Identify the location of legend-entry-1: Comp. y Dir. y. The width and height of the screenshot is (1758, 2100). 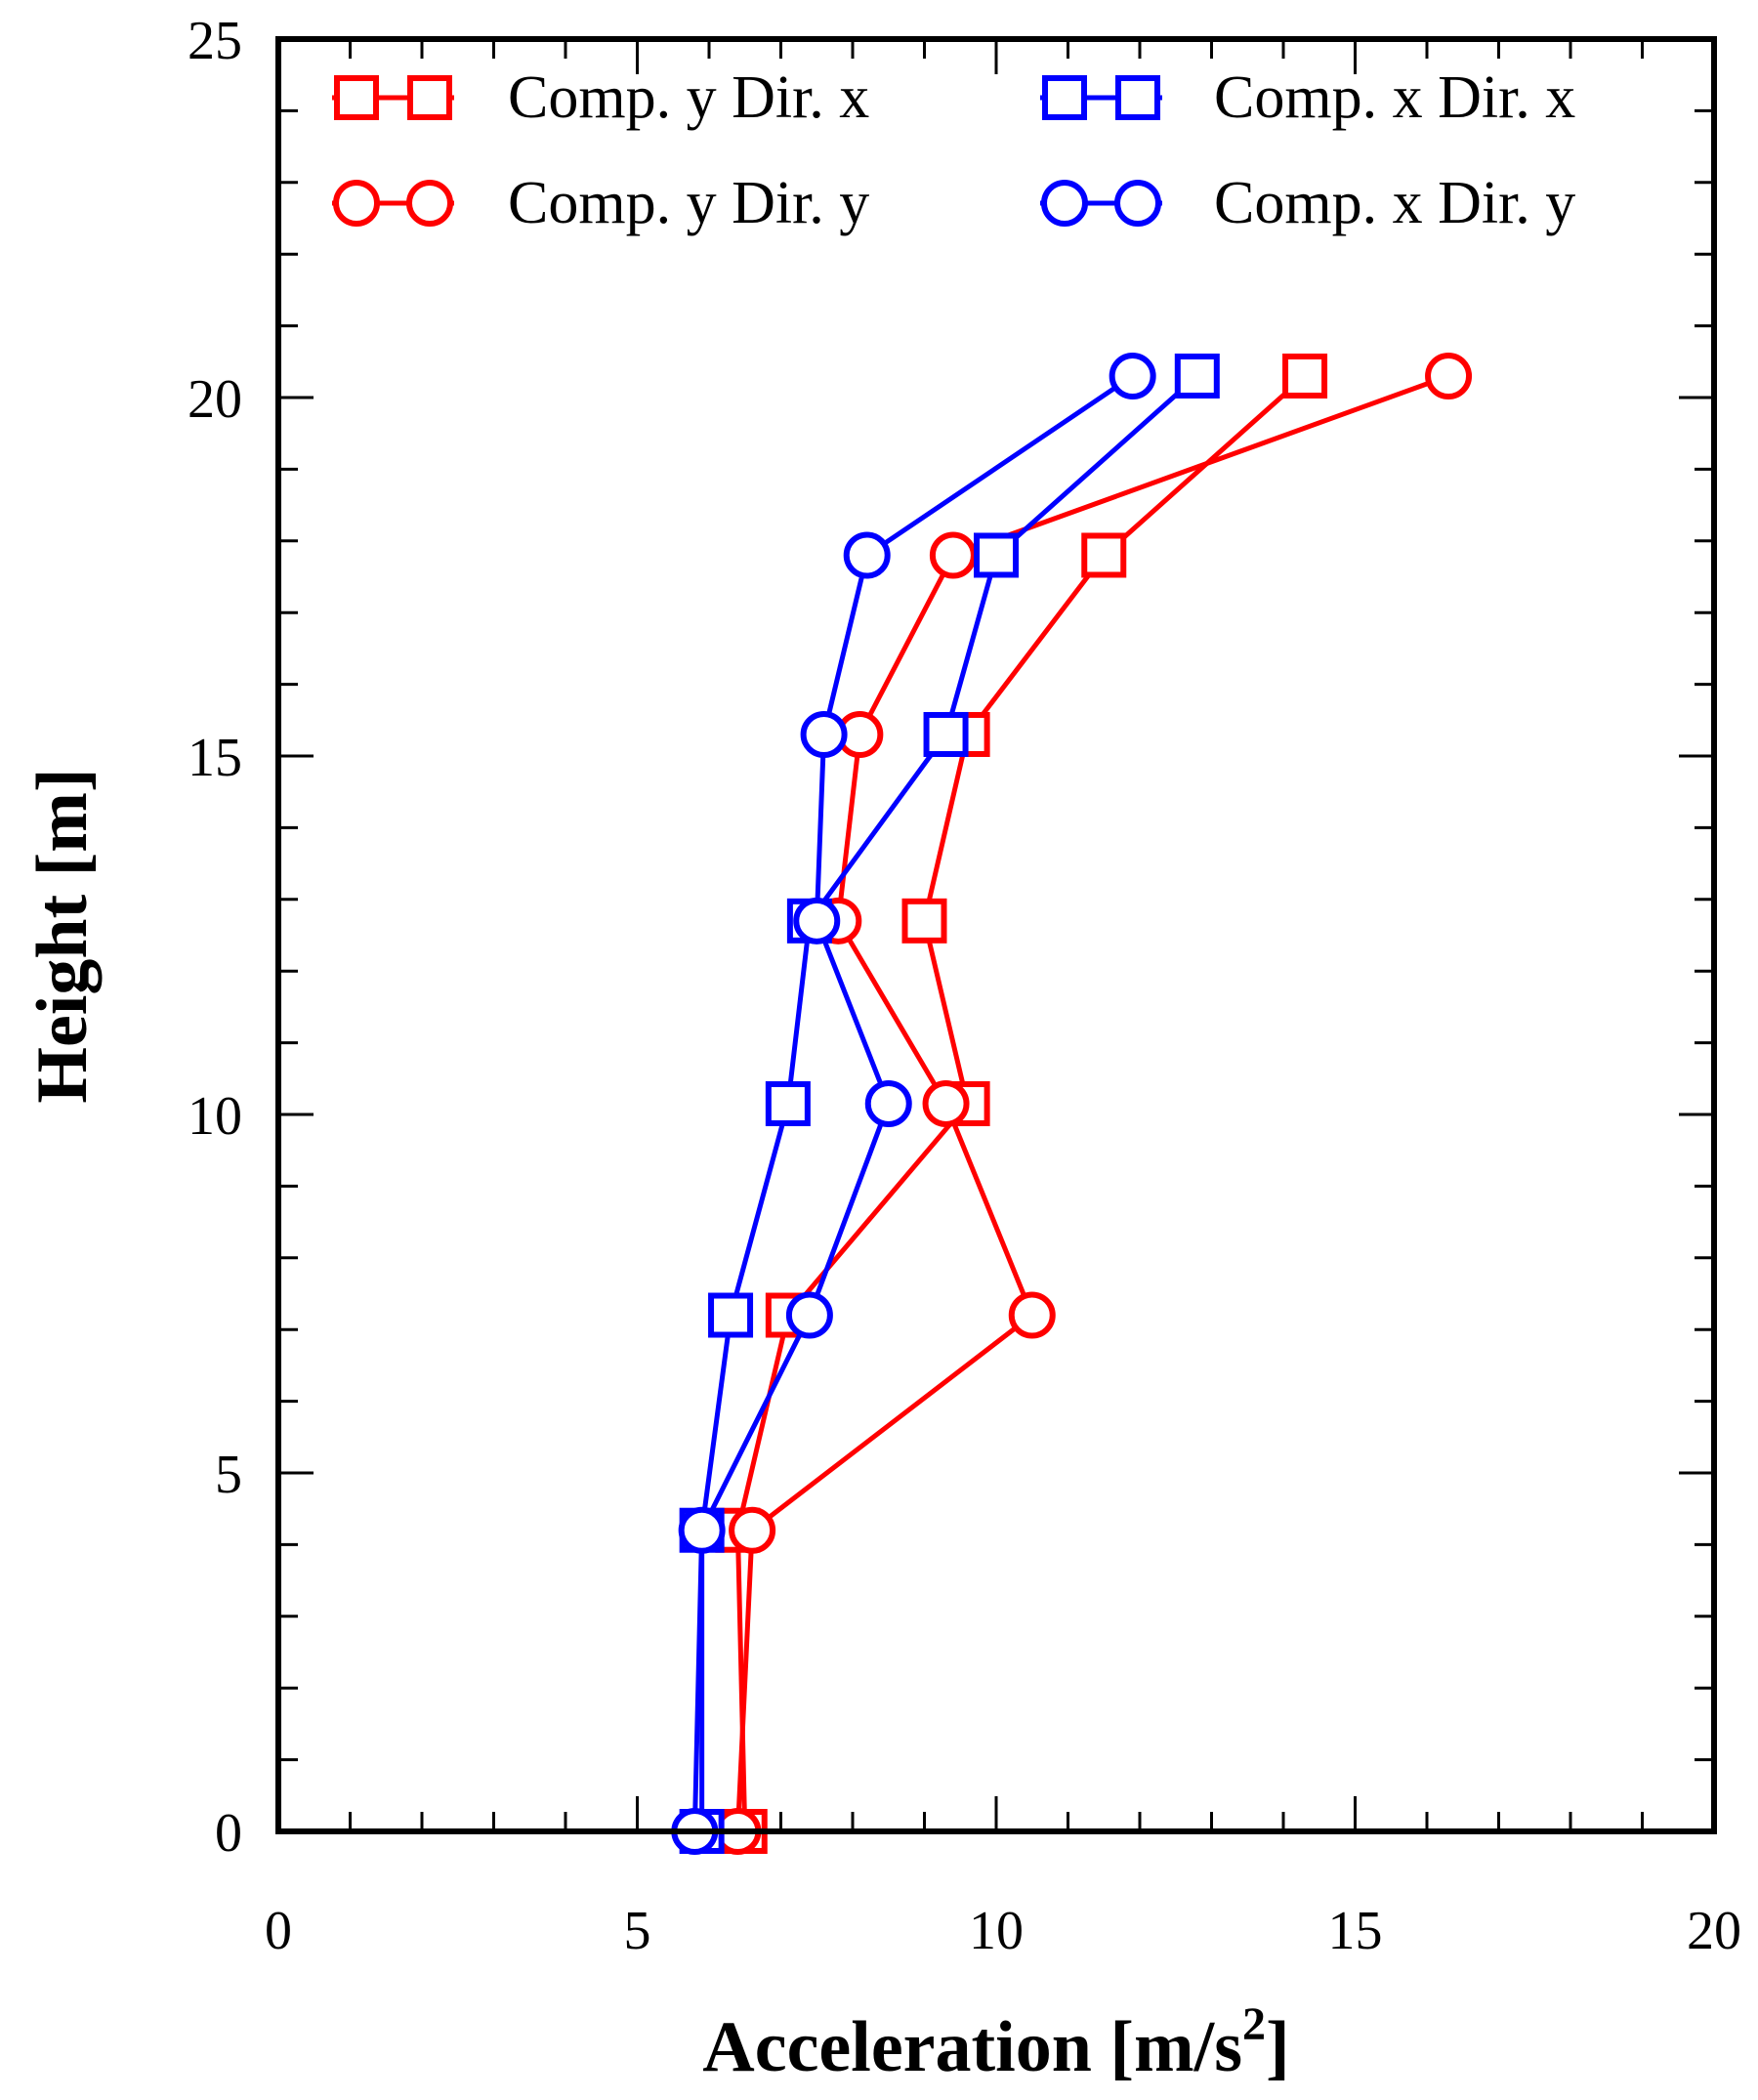
(600, 203).